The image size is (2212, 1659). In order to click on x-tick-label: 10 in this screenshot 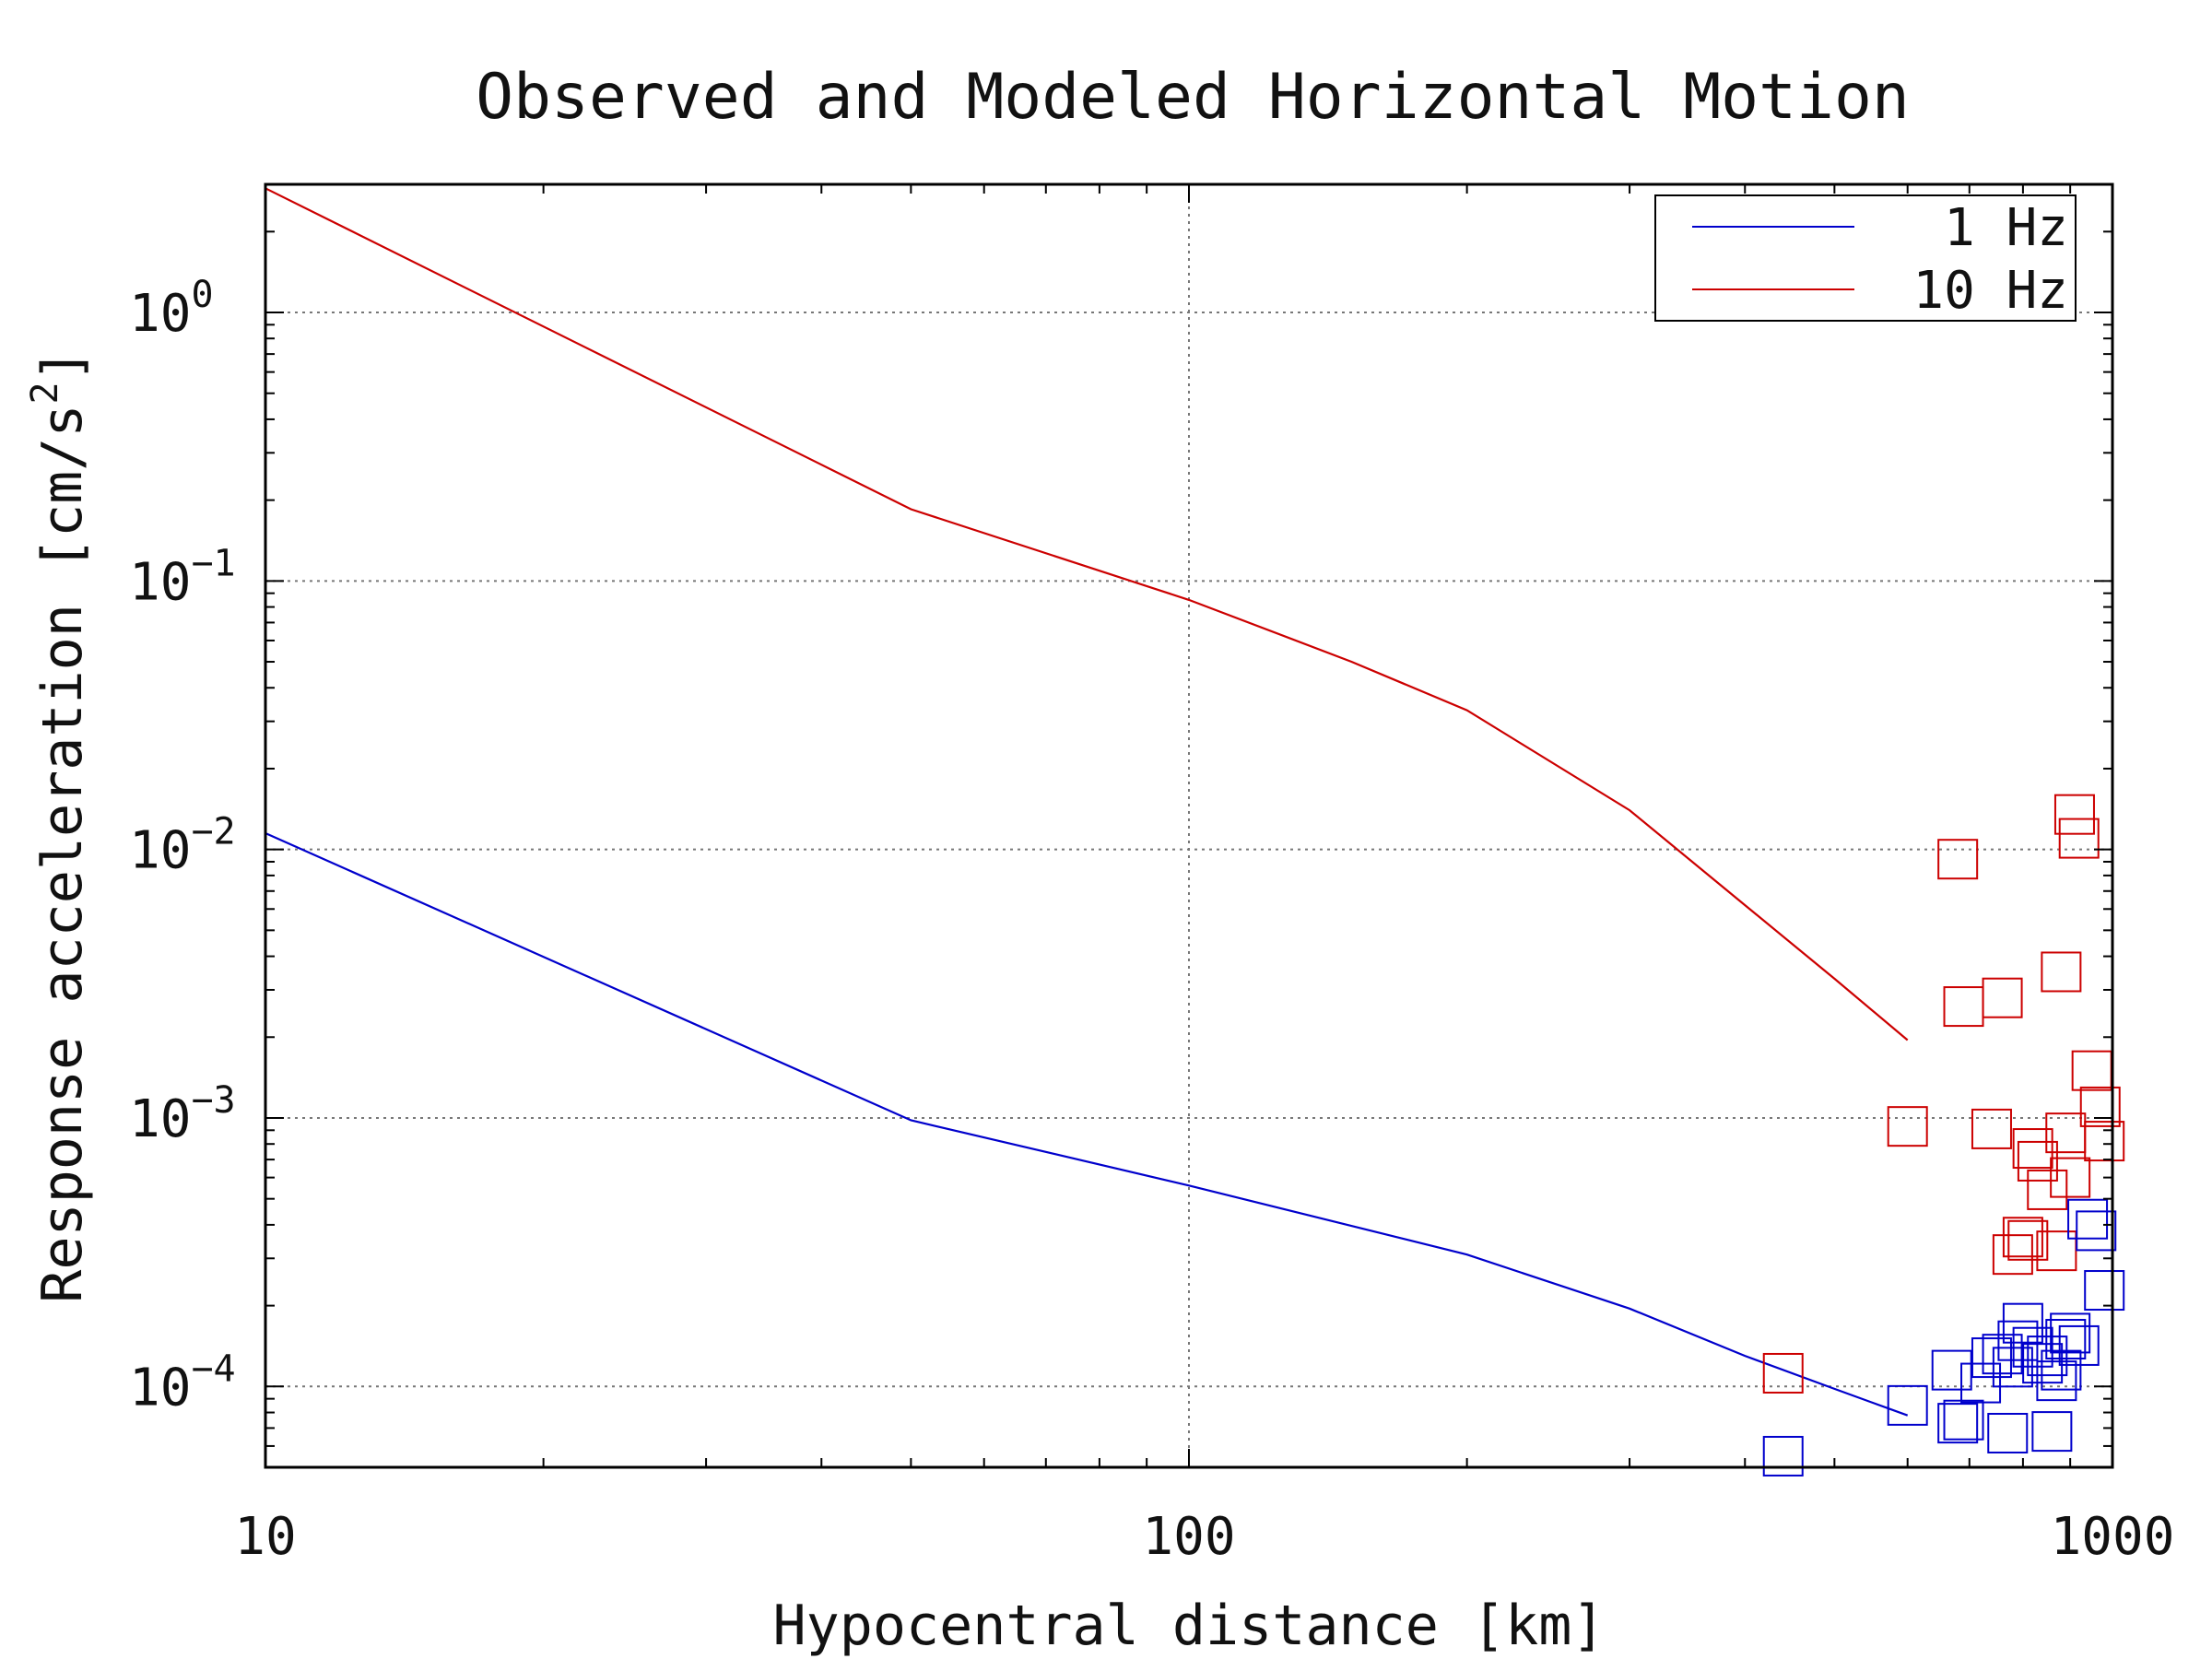, I will do `click(265, 1537)`.